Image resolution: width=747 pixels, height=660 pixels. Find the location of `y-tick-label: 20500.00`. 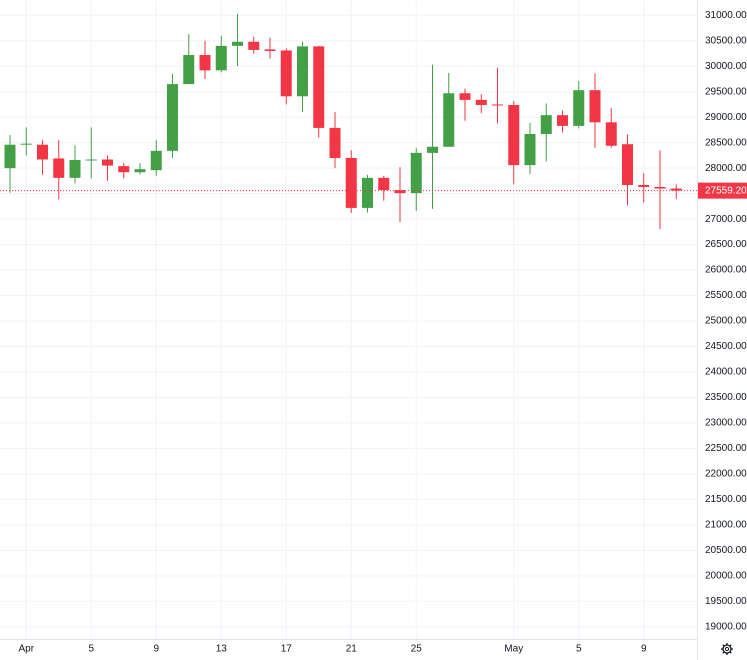

y-tick-label: 20500.00 is located at coordinates (726, 550).